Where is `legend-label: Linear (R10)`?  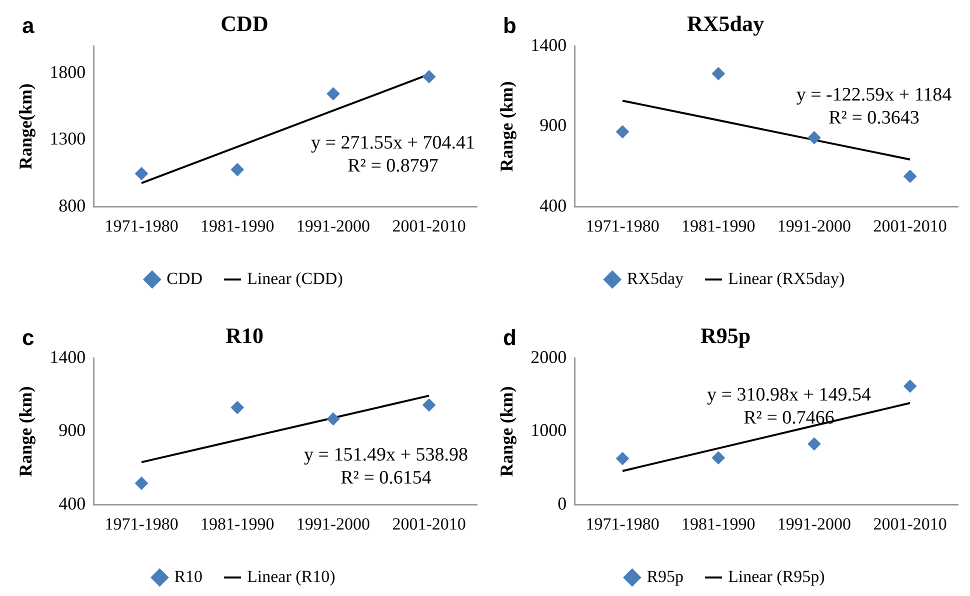 legend-label: Linear (R10) is located at coordinates (291, 576).